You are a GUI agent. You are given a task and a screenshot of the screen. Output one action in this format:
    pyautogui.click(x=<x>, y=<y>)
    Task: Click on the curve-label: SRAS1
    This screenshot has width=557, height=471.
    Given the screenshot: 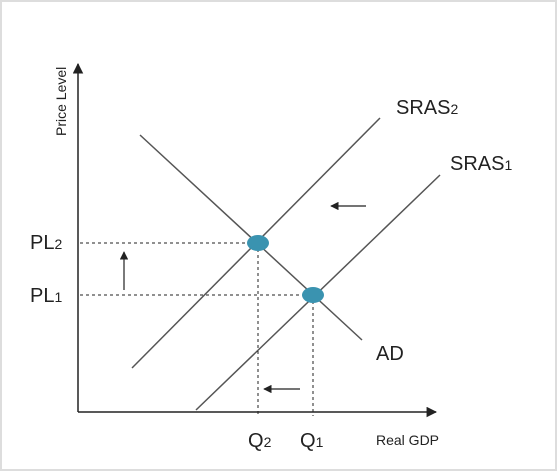 What is the action you would take?
    pyautogui.click(x=481, y=164)
    